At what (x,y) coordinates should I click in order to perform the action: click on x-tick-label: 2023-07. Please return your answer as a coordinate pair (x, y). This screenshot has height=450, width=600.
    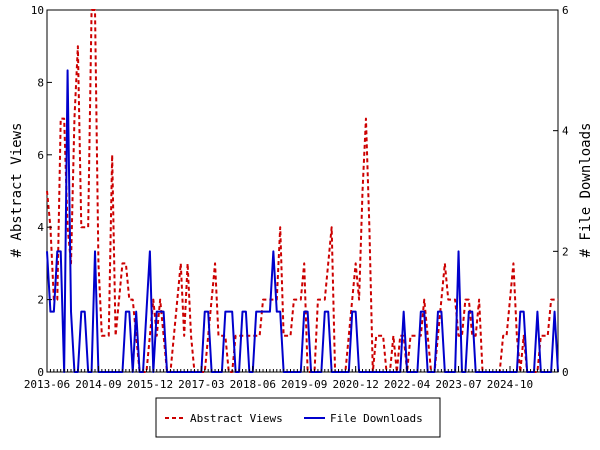
    Looking at the image, I should click on (458, 384).